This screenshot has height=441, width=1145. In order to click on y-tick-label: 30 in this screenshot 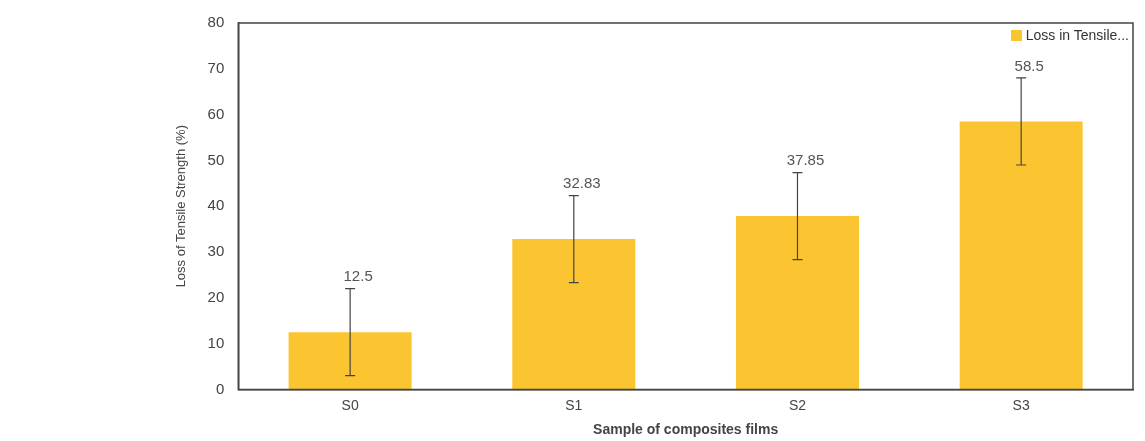, I will do `click(216, 251)`.